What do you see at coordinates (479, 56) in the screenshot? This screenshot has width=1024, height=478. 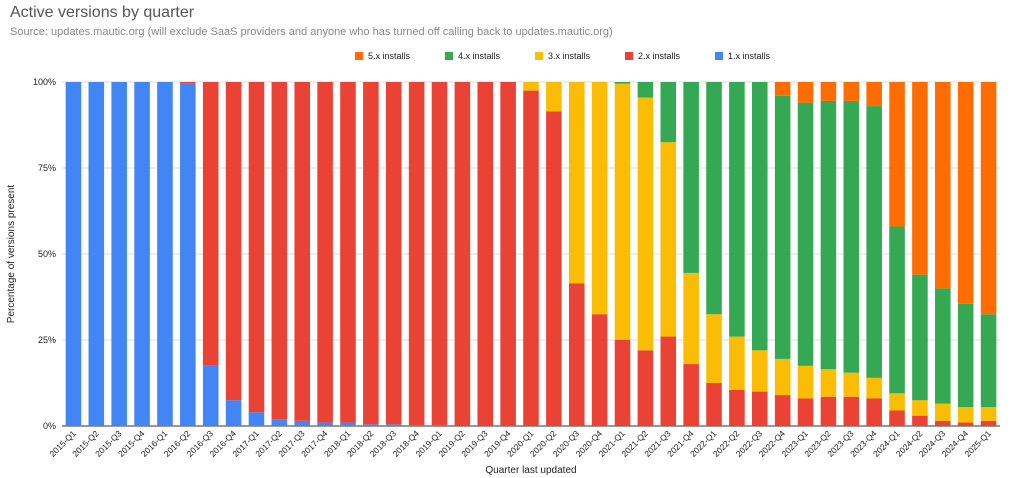 I see `legend-label: 4.x installs` at bounding box center [479, 56].